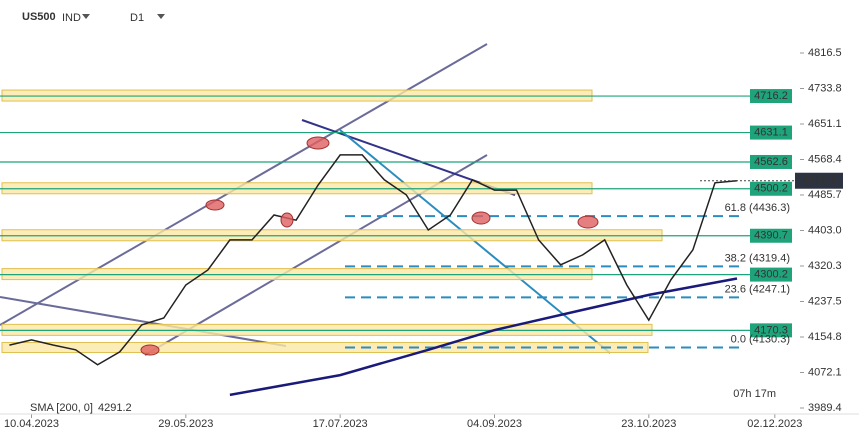 The height and width of the screenshot is (439, 859). Describe the element at coordinates (325, 348) in the screenshot. I see `zone` at that location.